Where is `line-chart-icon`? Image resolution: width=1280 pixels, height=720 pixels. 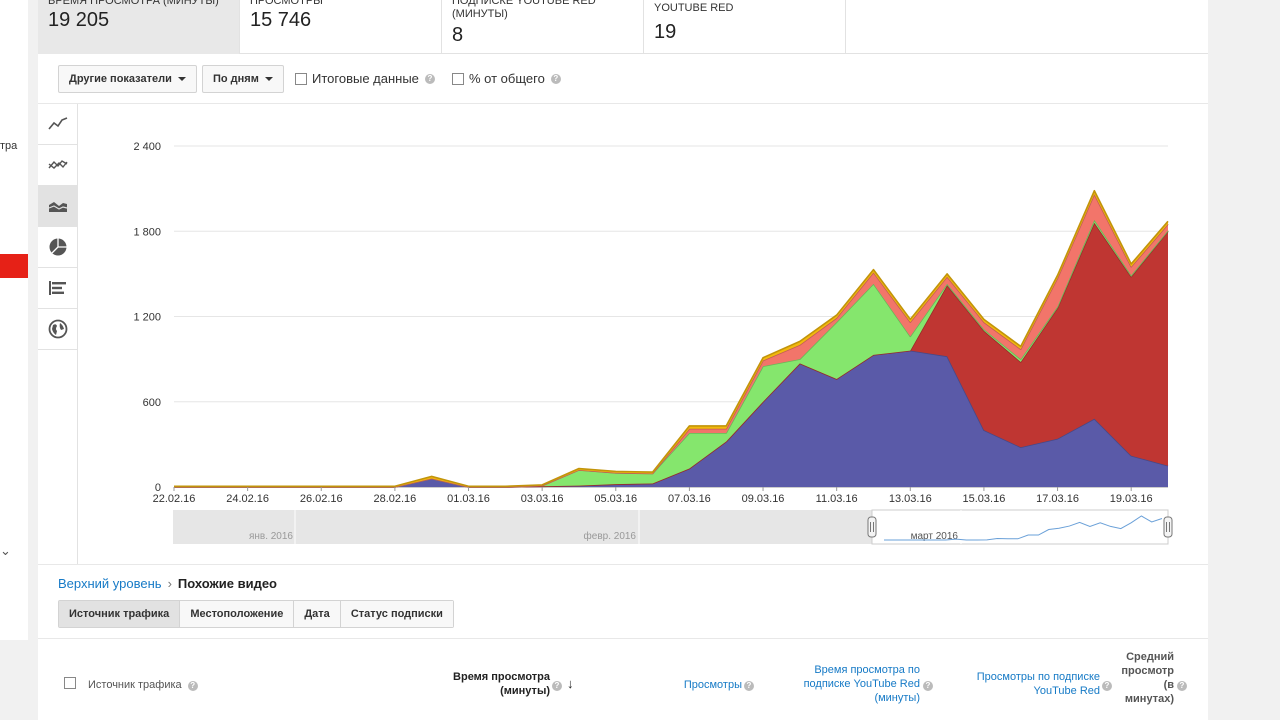 line-chart-icon is located at coordinates (57, 123).